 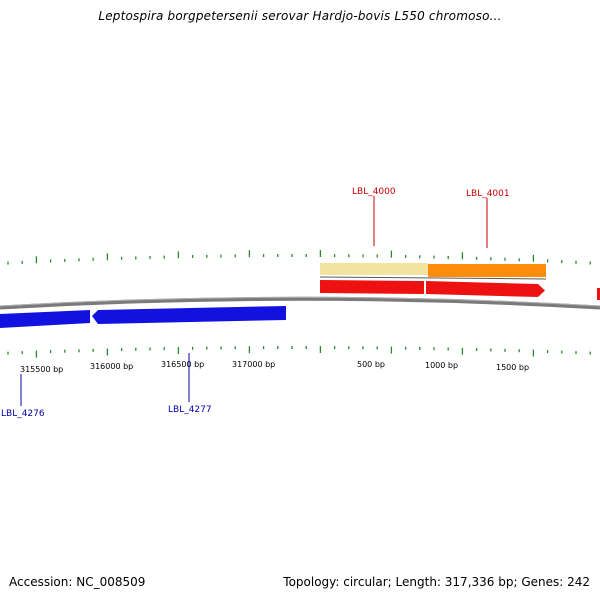 What do you see at coordinates (253, 364) in the screenshot?
I see `scale-label-317000: 317000 bp` at bounding box center [253, 364].